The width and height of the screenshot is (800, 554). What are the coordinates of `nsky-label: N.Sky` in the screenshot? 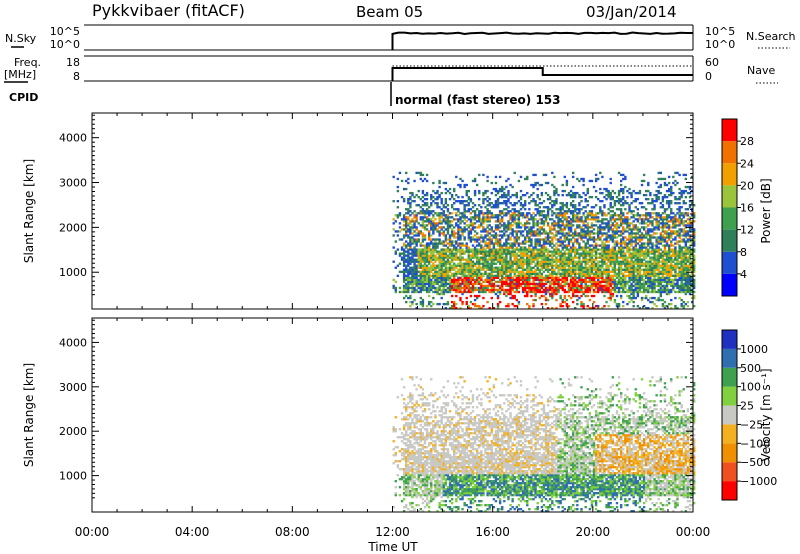 It's located at (21, 38).